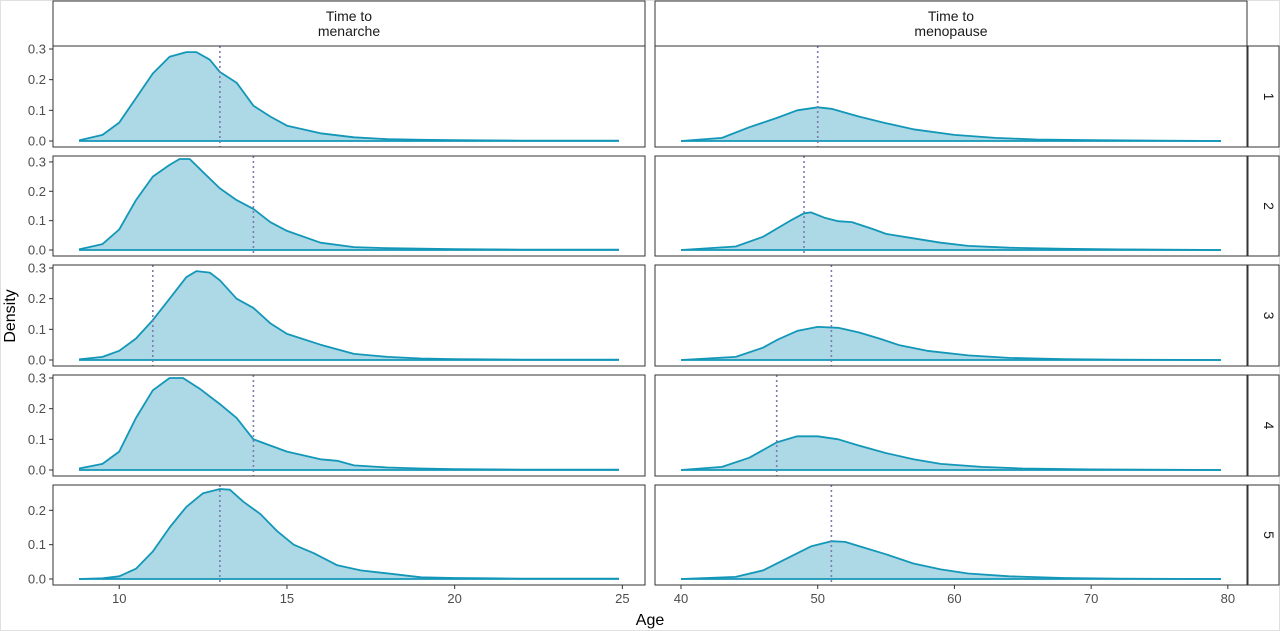  What do you see at coordinates (1269, 97) in the screenshot?
I see `row-strip-label: 1` at bounding box center [1269, 97].